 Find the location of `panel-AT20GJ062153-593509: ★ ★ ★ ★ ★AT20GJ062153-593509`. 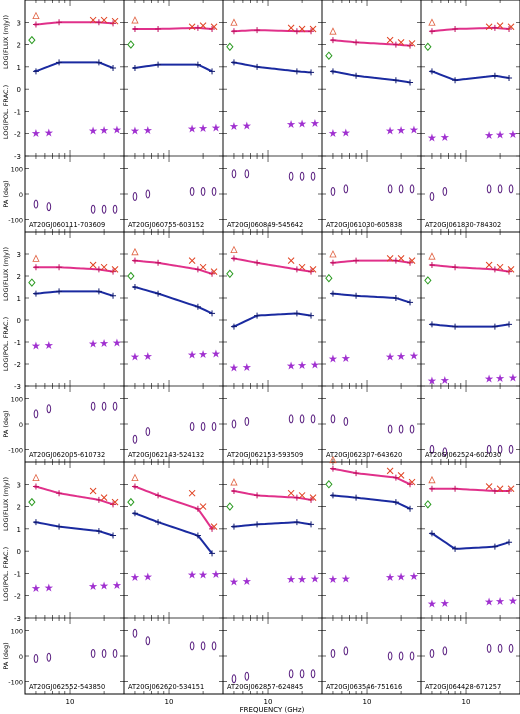

panel-AT20GJ062153-593509: ★ ★ ★ ★ ★AT20GJ062153-593509 is located at coordinates (272, 347).